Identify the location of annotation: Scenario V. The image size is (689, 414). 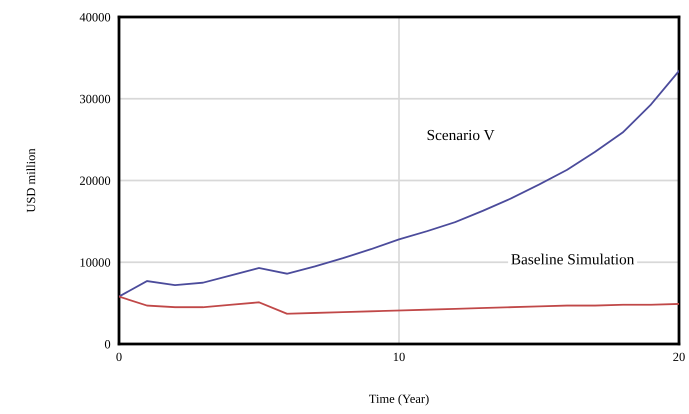
(461, 135).